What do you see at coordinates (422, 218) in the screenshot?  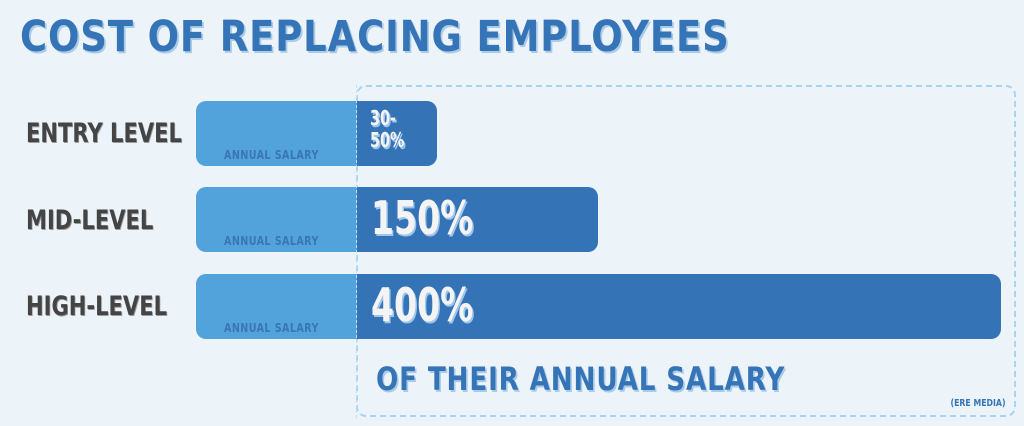 I see `value-label-mid-level: 150%` at bounding box center [422, 218].